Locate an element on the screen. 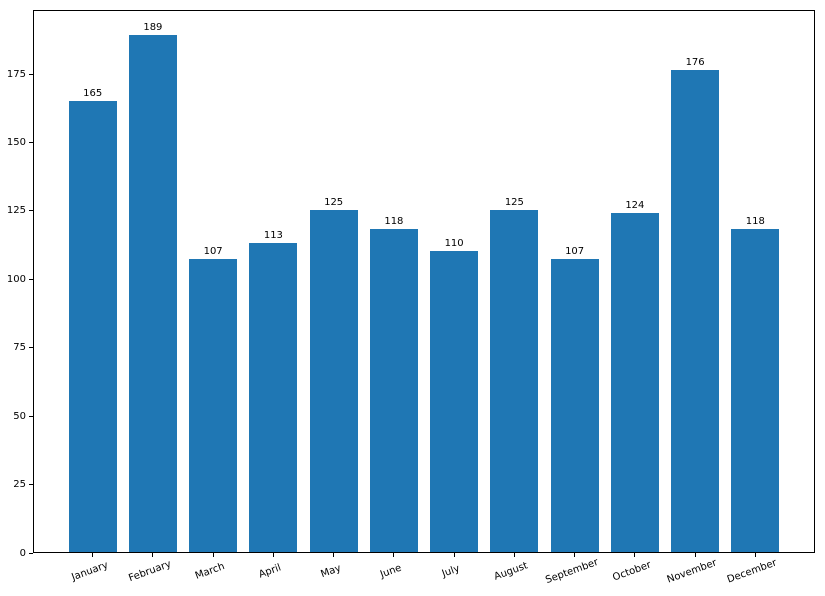 This screenshot has height=596, width=825. bar-august is located at coordinates (514, 380).